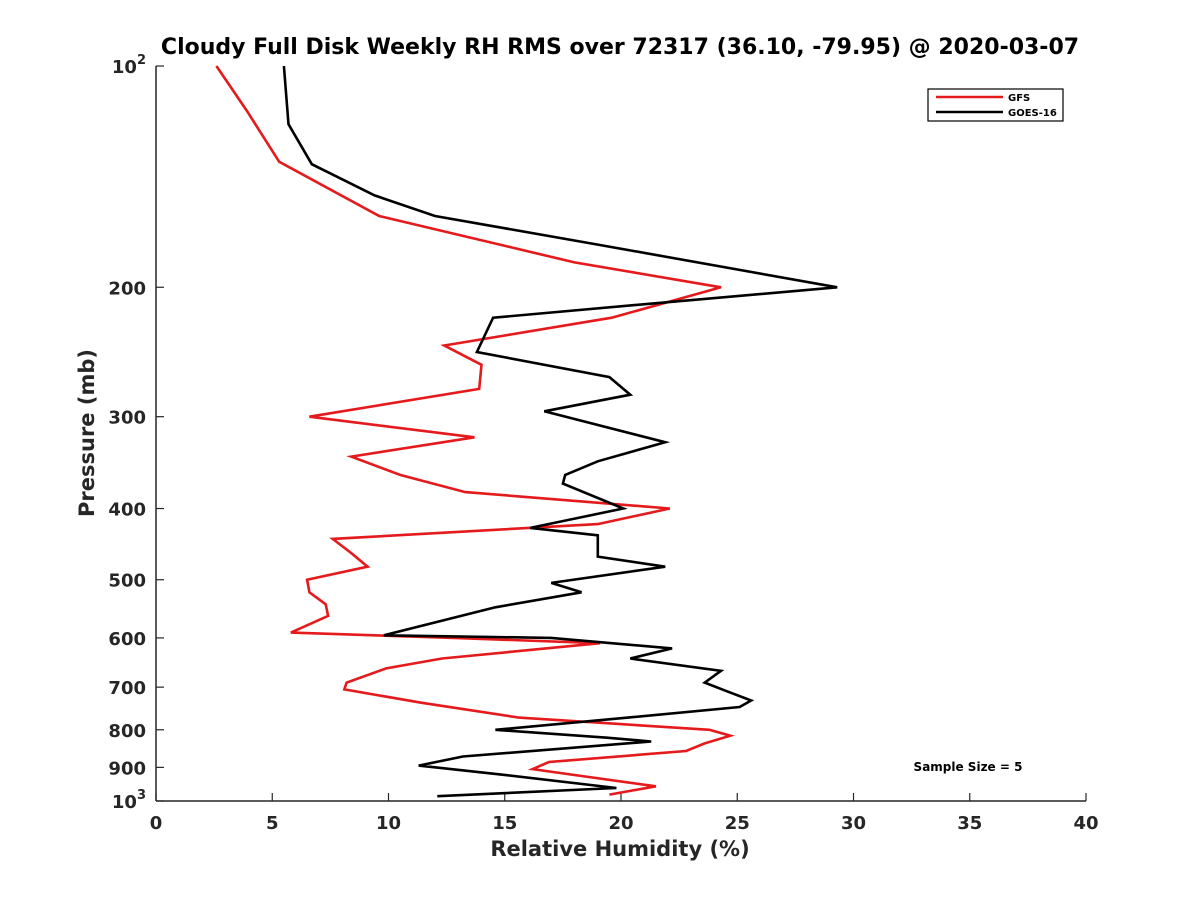 Image resolution: width=1200 pixels, height=900 pixels. What do you see at coordinates (1085, 823) in the screenshot?
I see `x-tick-label-8: 40` at bounding box center [1085, 823].